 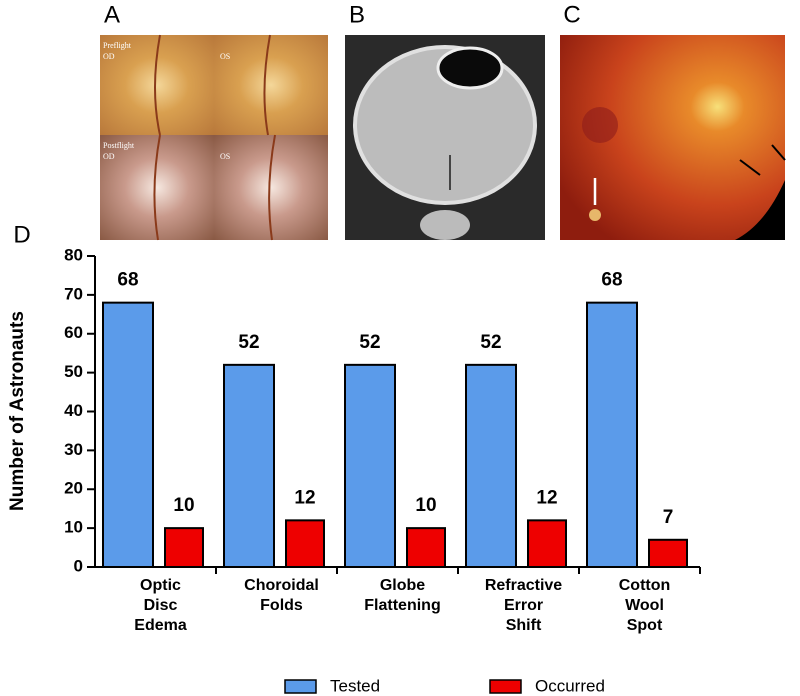 What do you see at coordinates (355, 685) in the screenshot?
I see `legend-label: Tested` at bounding box center [355, 685].